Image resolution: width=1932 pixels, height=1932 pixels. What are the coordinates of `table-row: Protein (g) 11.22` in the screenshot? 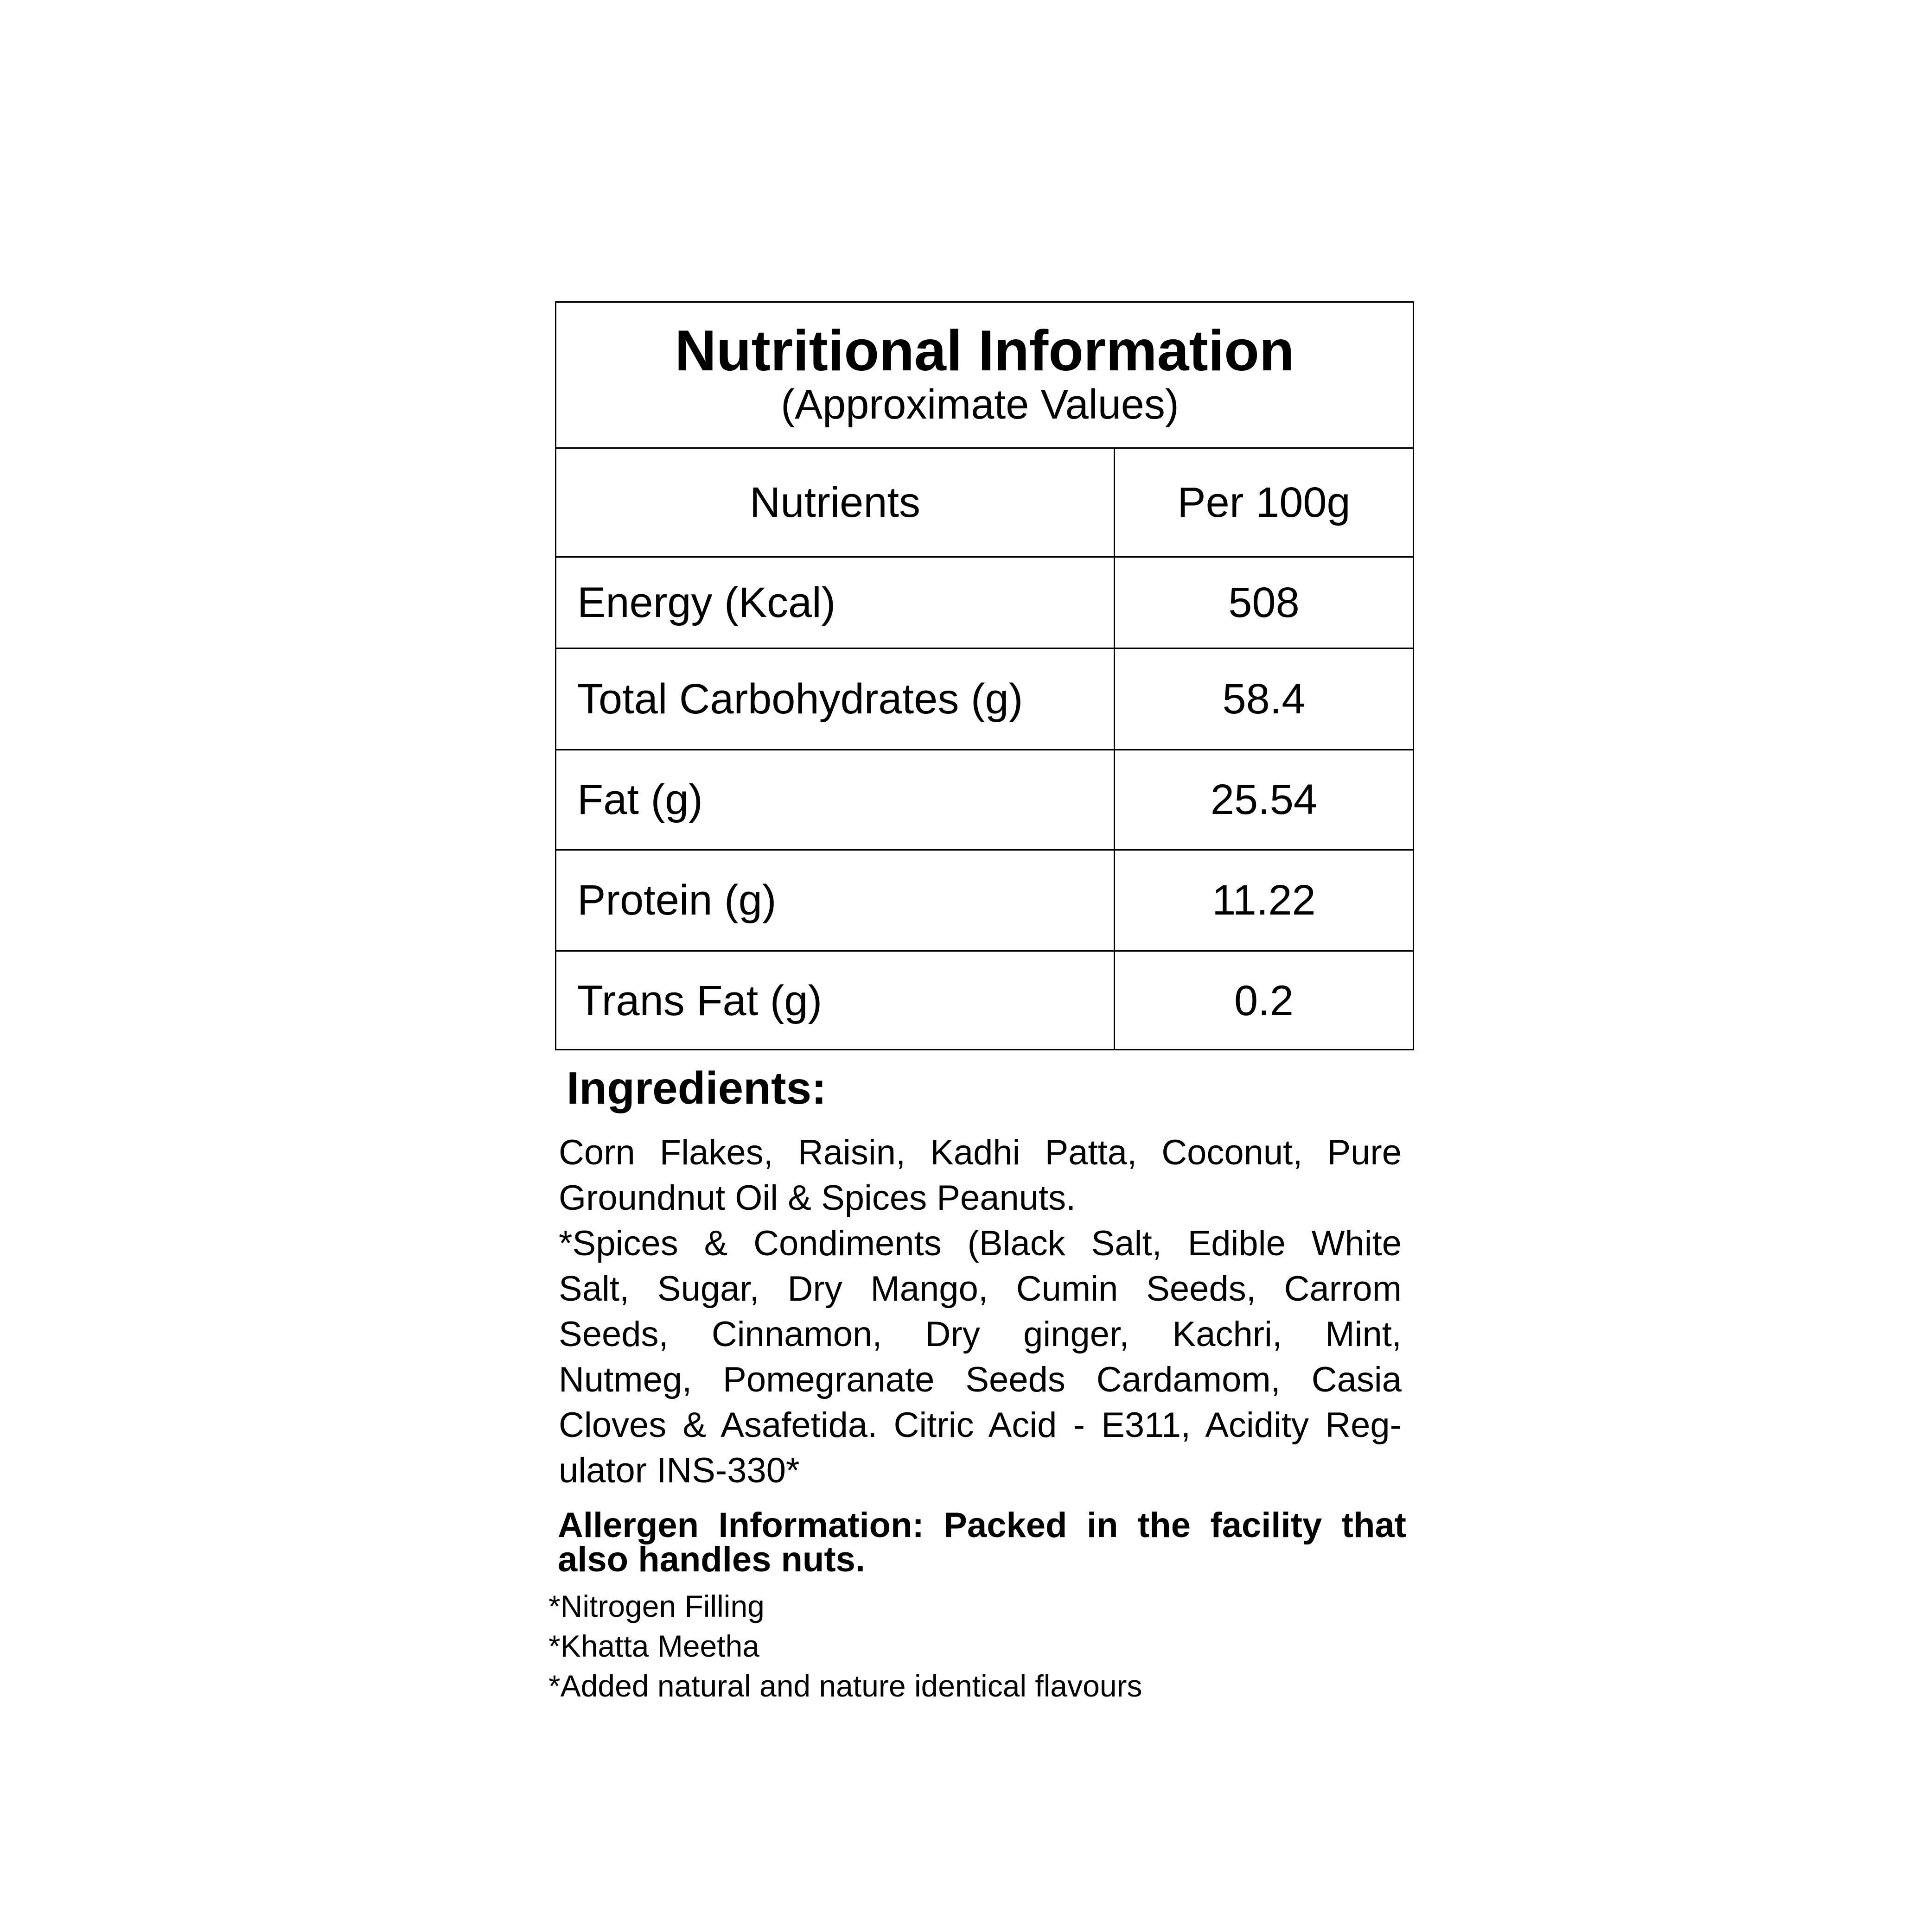 It's located at (984, 901).